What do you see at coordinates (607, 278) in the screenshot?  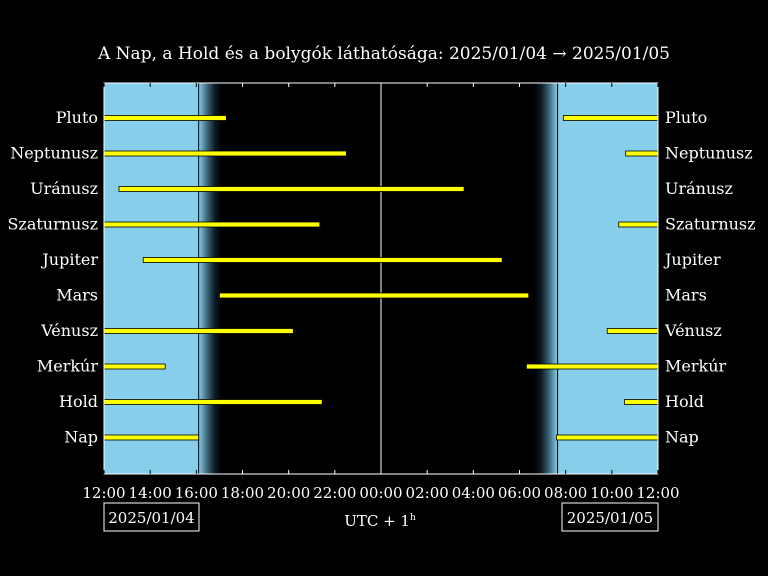 I see `day-area-right` at bounding box center [607, 278].